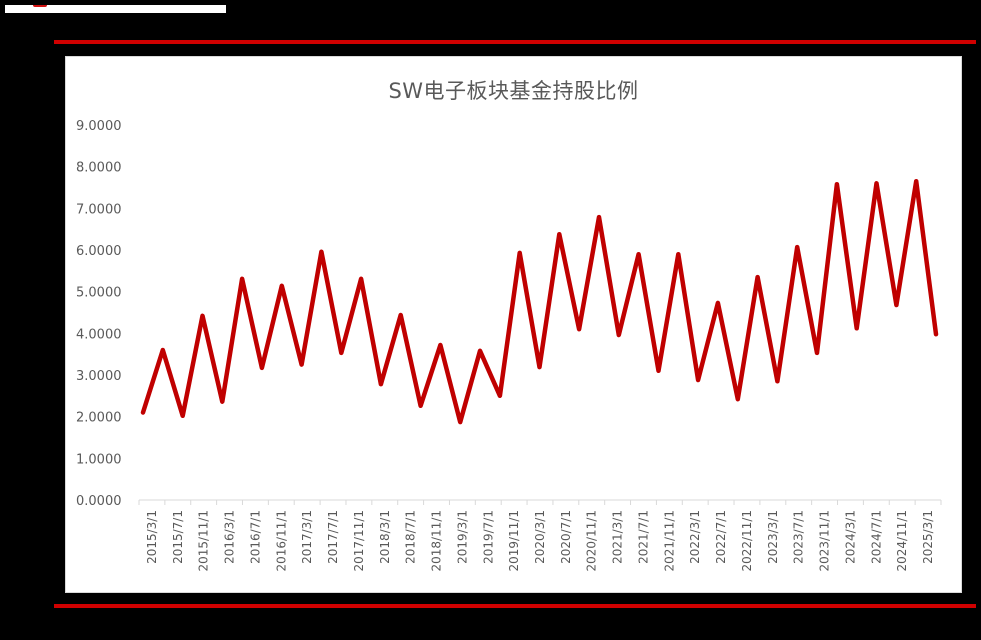 This screenshot has width=981, height=640. I want to click on y-tick-label: 0.0000, so click(99, 501).